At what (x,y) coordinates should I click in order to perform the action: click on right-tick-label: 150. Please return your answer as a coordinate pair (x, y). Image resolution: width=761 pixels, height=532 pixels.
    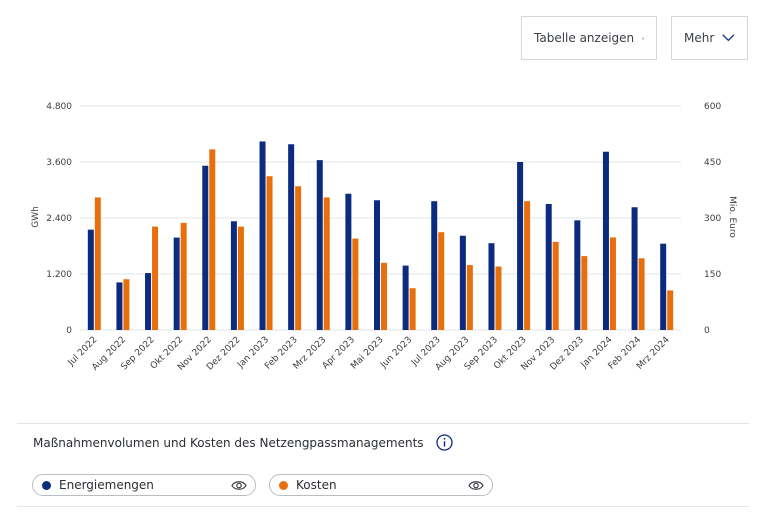
    Looking at the image, I should click on (712, 275).